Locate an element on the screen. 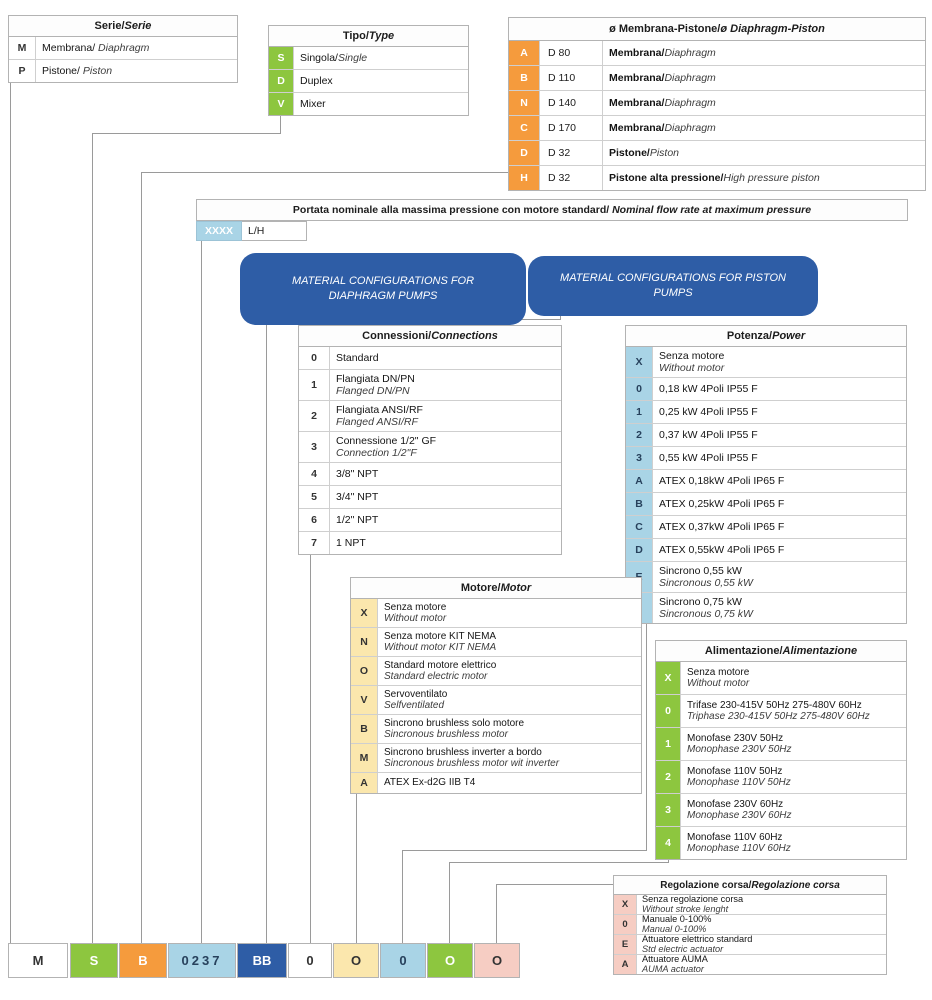  row-desc: Pistone/Piston is located at coordinates (764, 153).